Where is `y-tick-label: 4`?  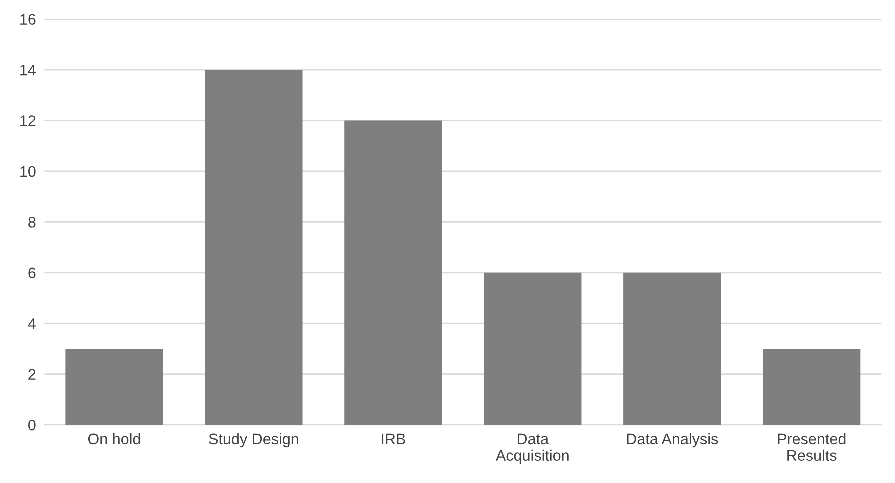 y-tick-label: 4 is located at coordinates (32, 324).